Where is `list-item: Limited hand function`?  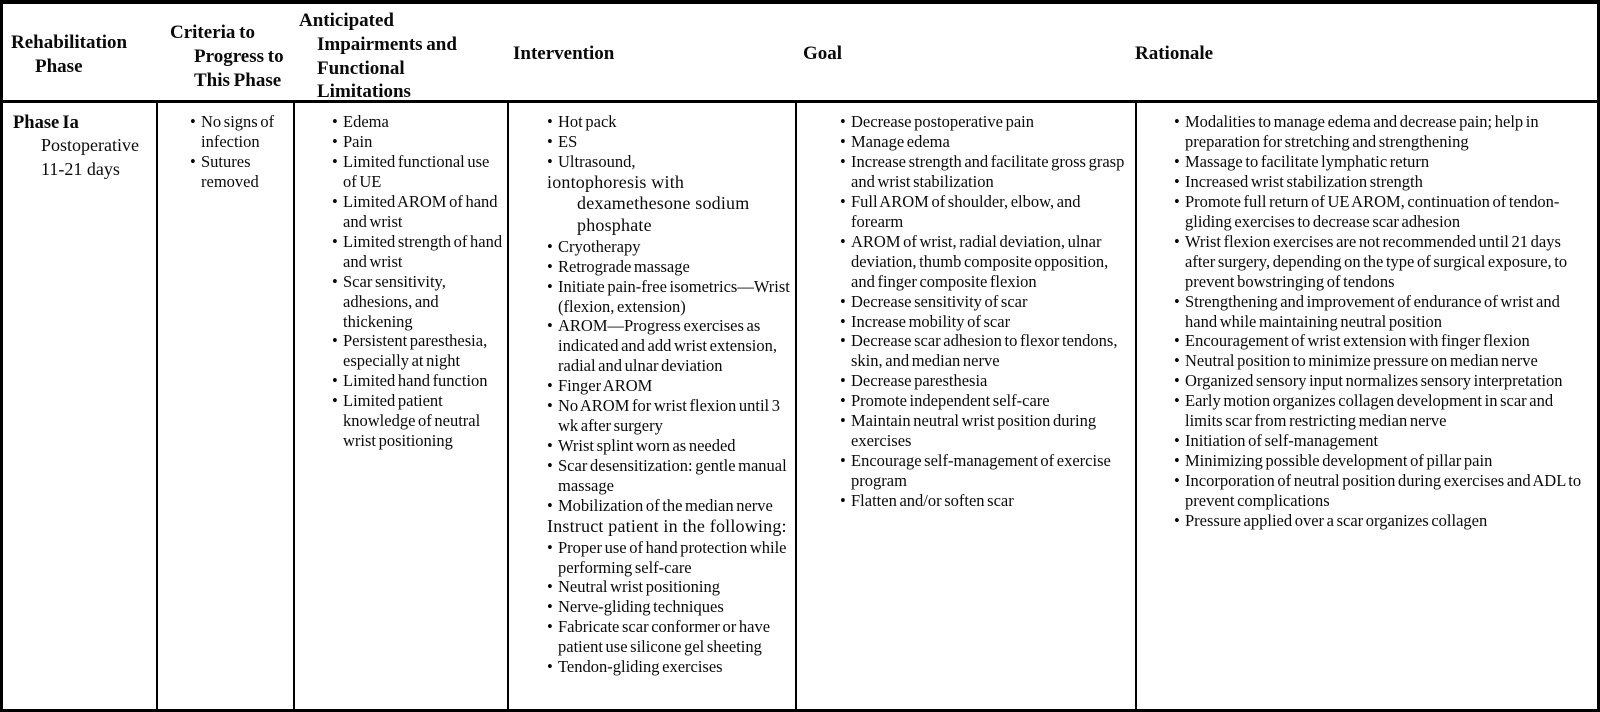
list-item: Limited hand function is located at coordinates (417, 381).